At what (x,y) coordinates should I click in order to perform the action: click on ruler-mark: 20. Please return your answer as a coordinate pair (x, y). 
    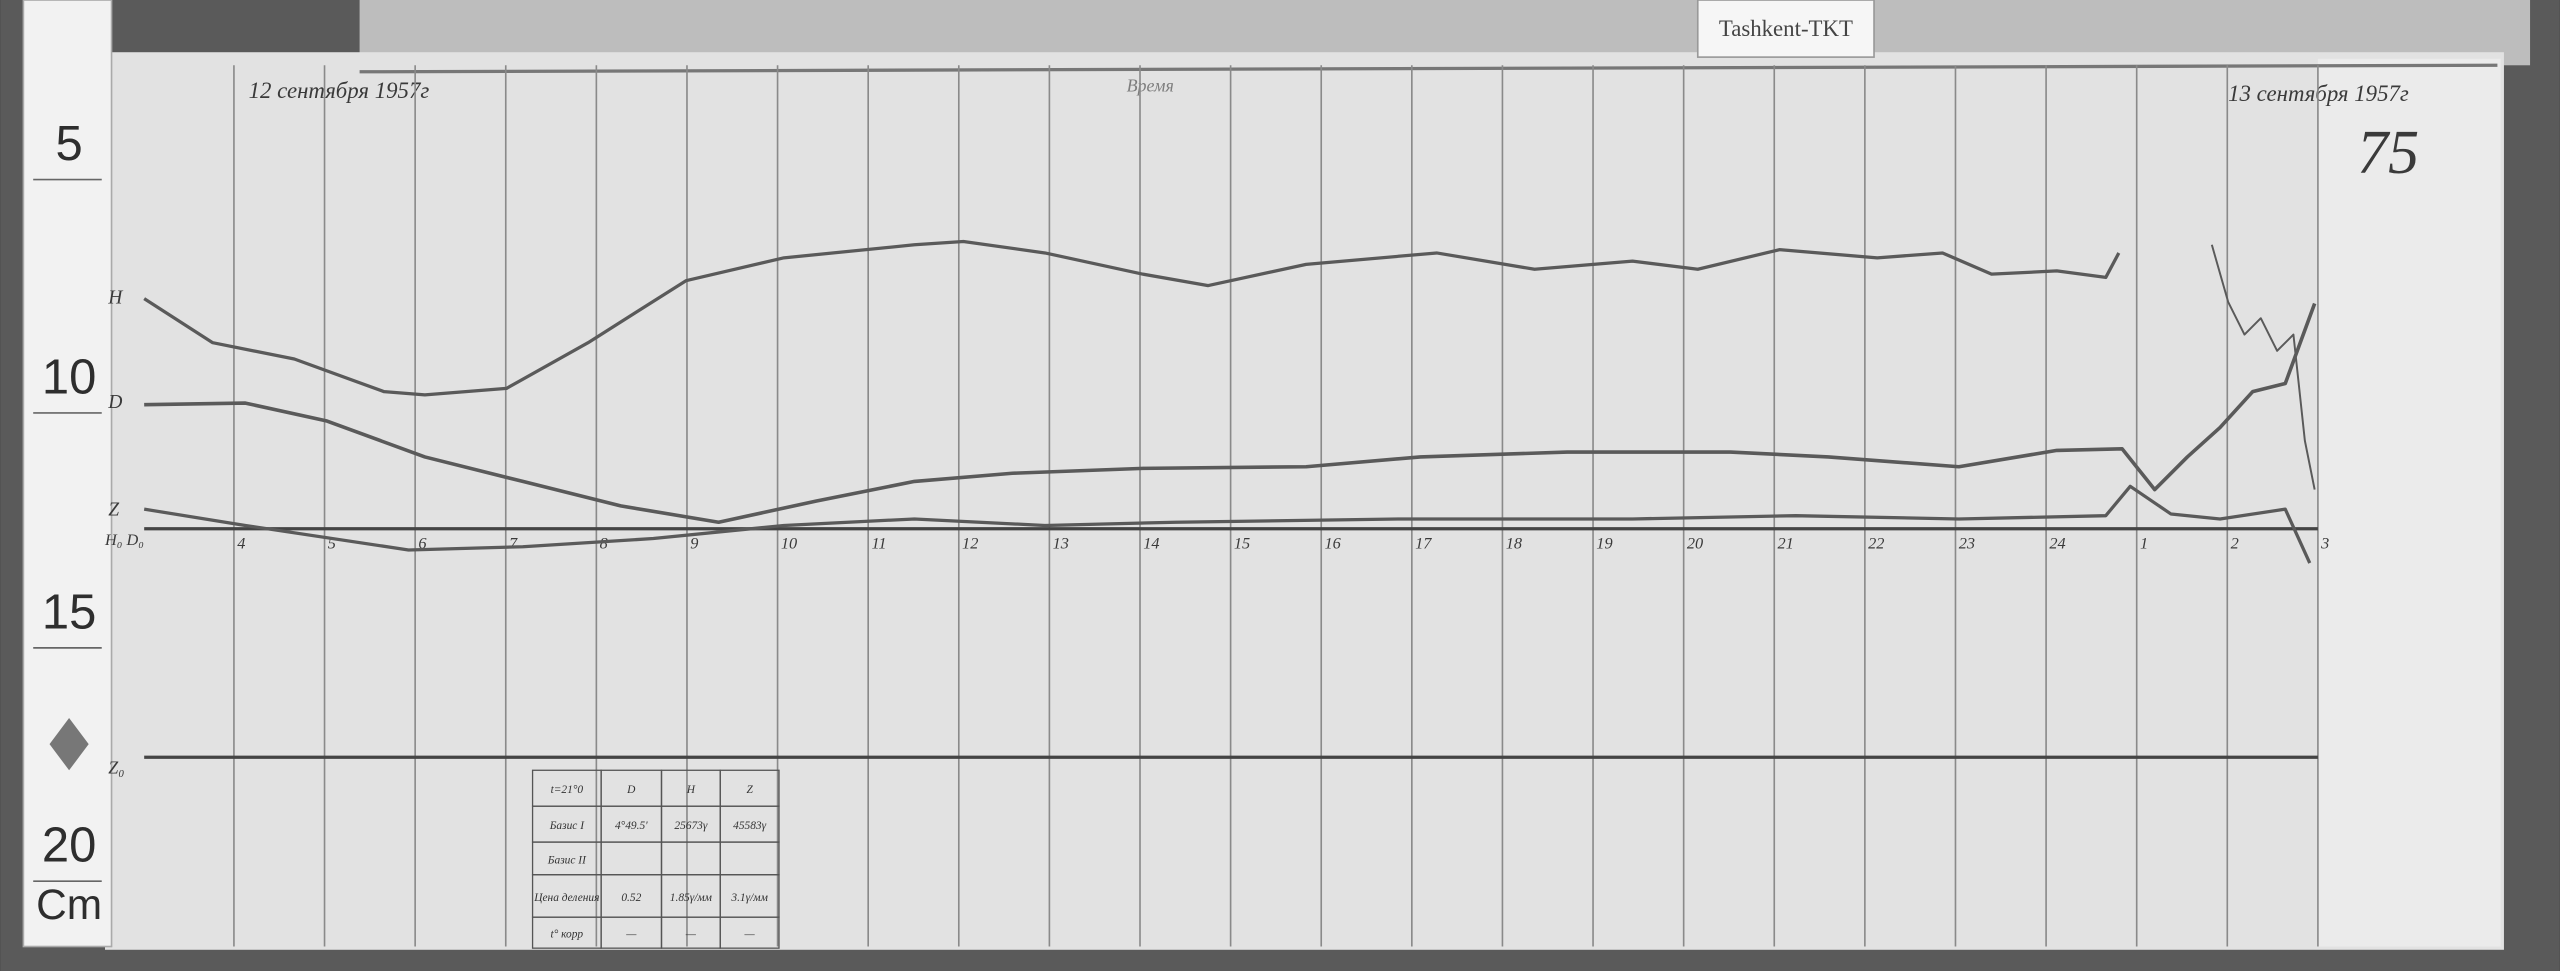
    Looking at the image, I should click on (69, 846).